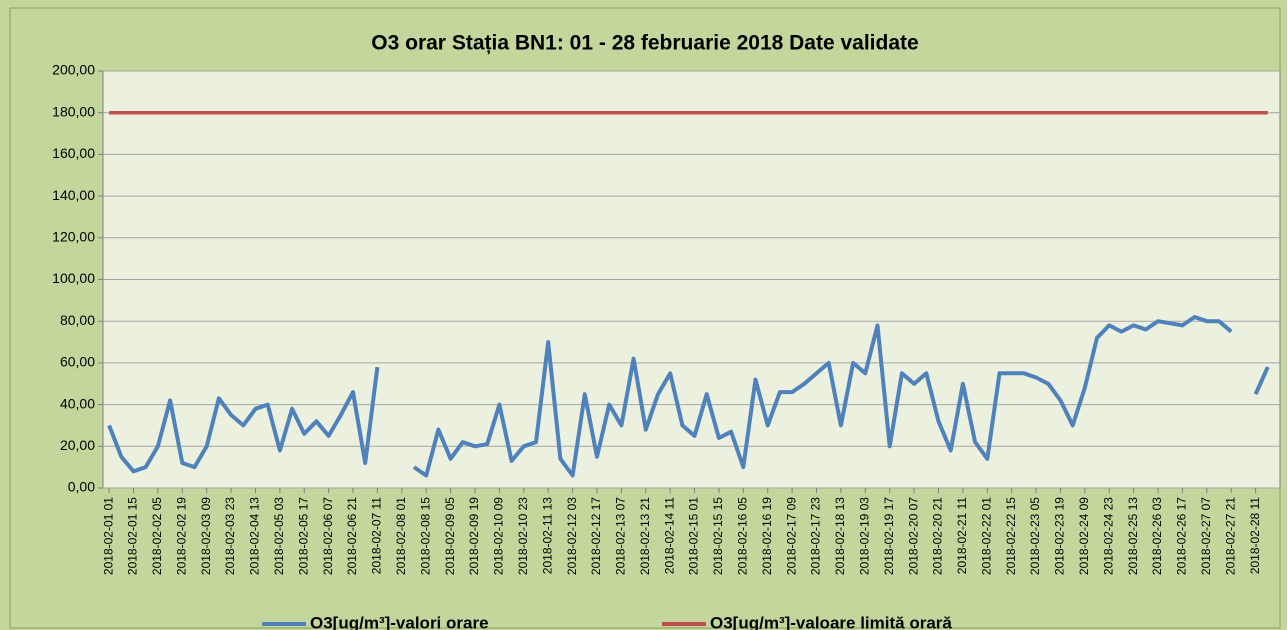 This screenshot has width=1287, height=630. I want to click on x-tick-label: 2018-02-24 23, so click(1108, 536).